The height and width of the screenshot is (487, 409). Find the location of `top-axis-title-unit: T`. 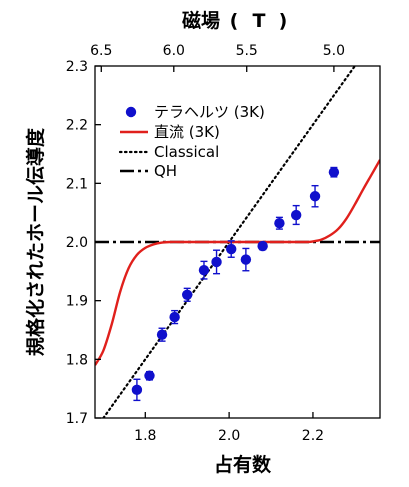

top-axis-title-unit: T is located at coordinates (259, 21).